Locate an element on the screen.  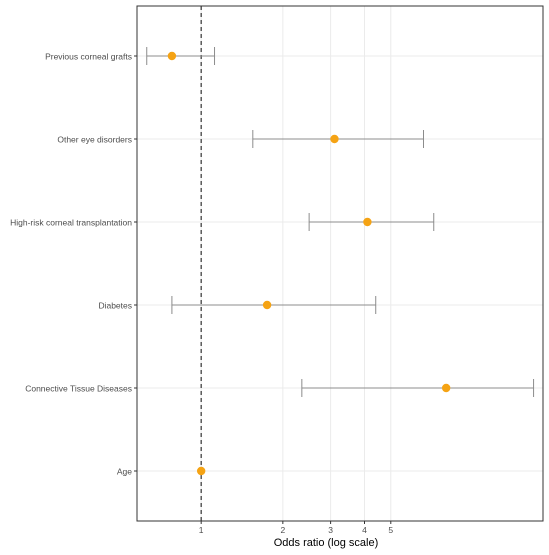
y-tick-label: Other eye disorders is located at coordinates (94, 140).